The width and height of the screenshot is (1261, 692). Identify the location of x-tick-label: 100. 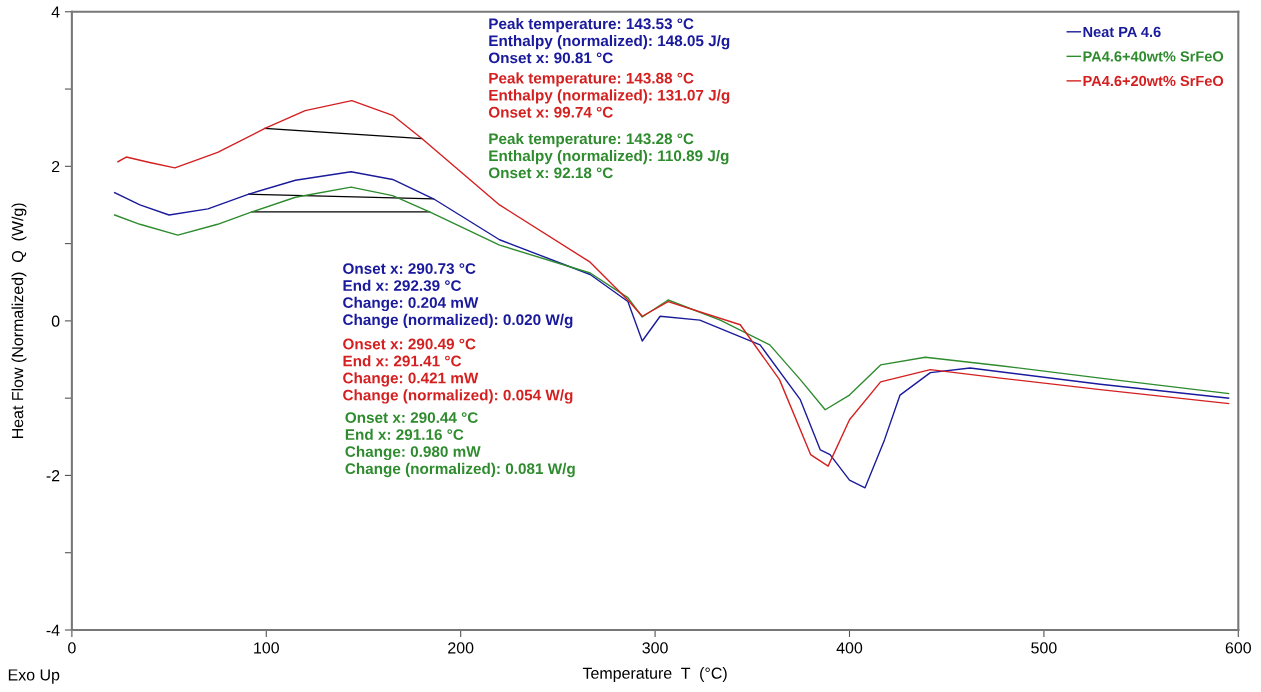
(266, 648).